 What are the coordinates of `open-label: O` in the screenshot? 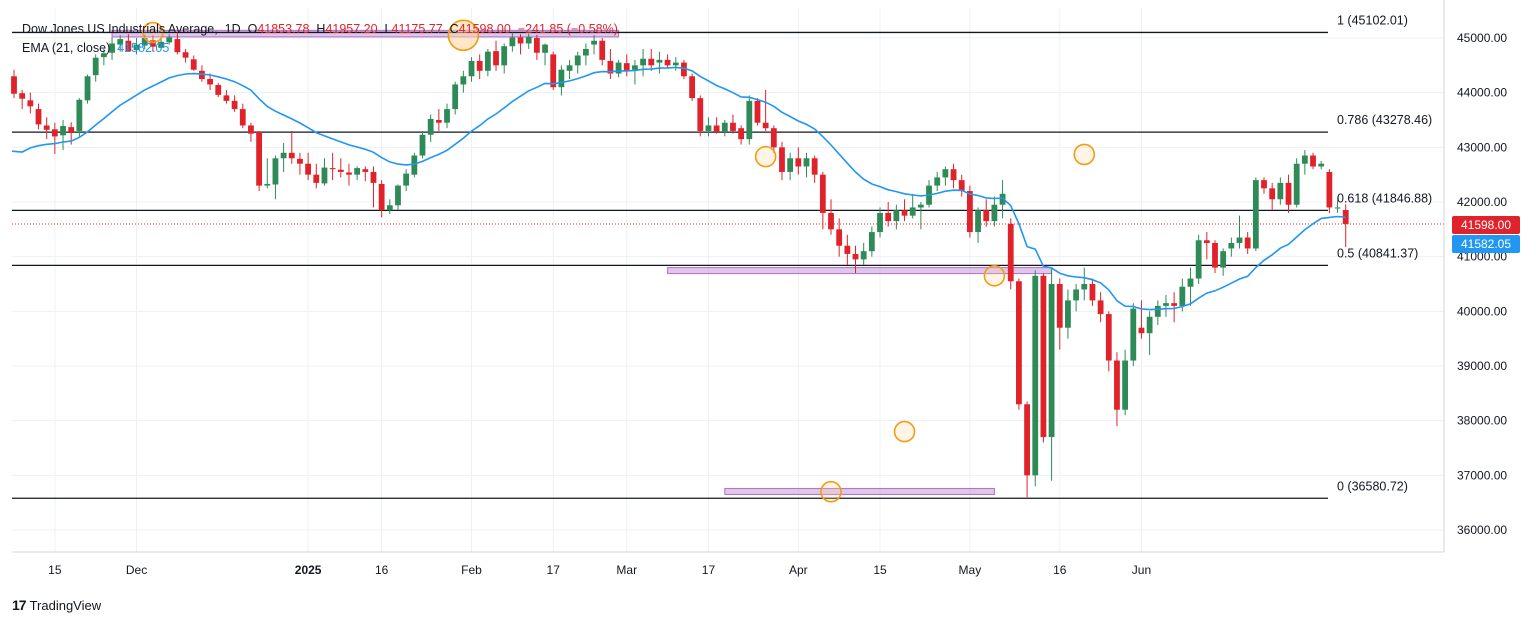 It's located at (252, 29).